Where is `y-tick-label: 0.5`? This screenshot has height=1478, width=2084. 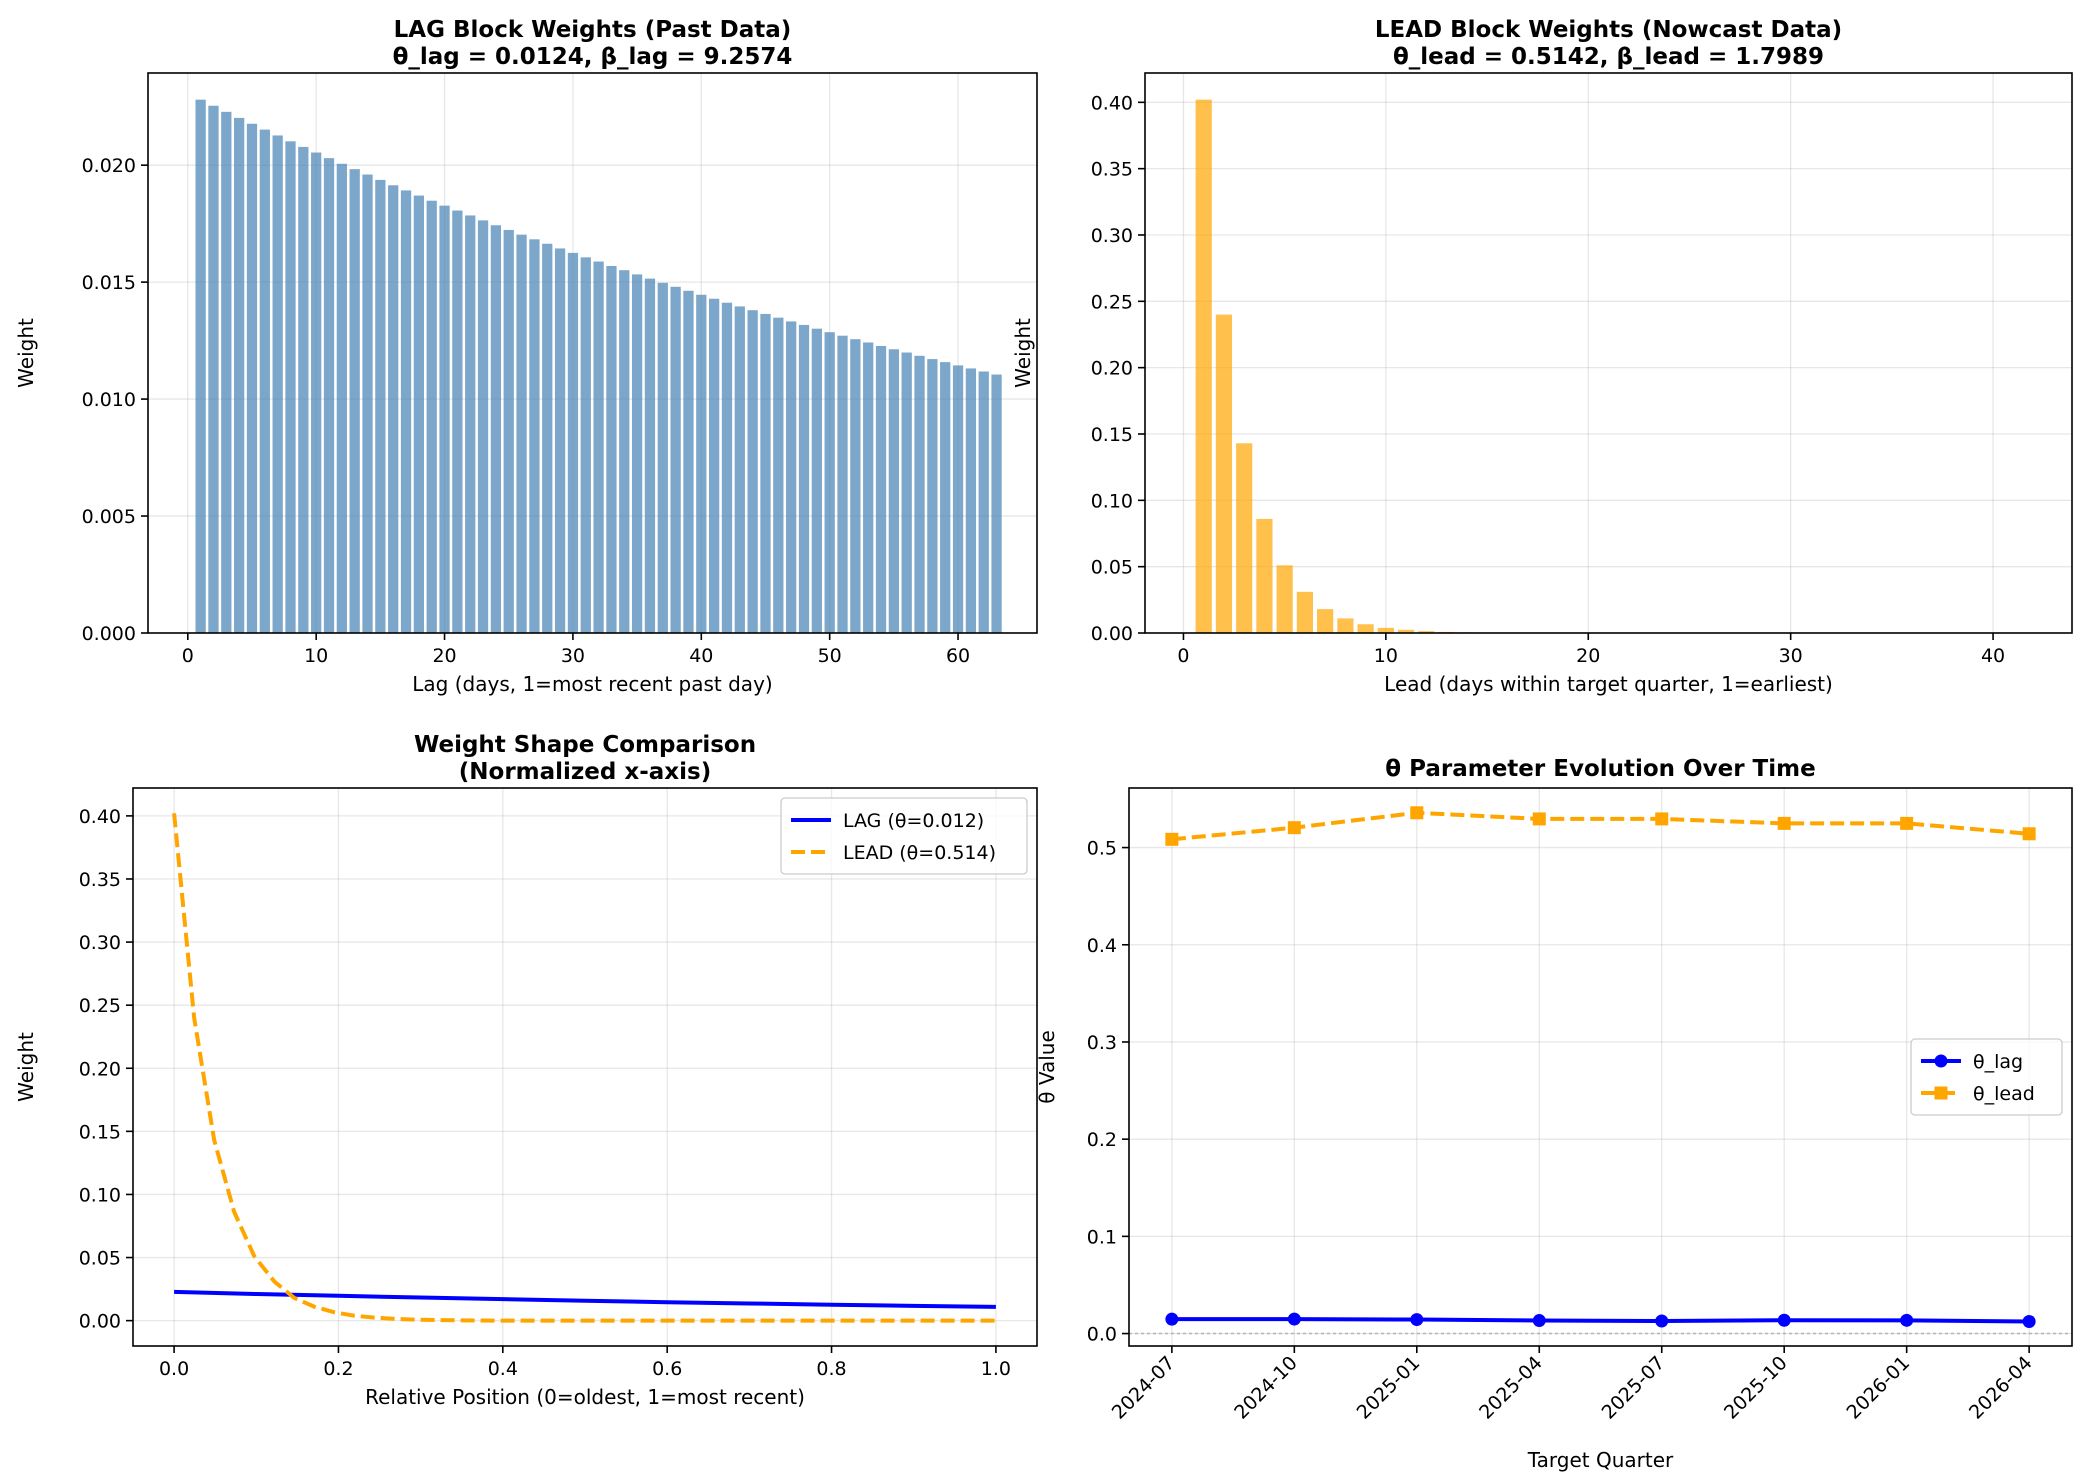 y-tick-label: 0.5 is located at coordinates (1102, 849).